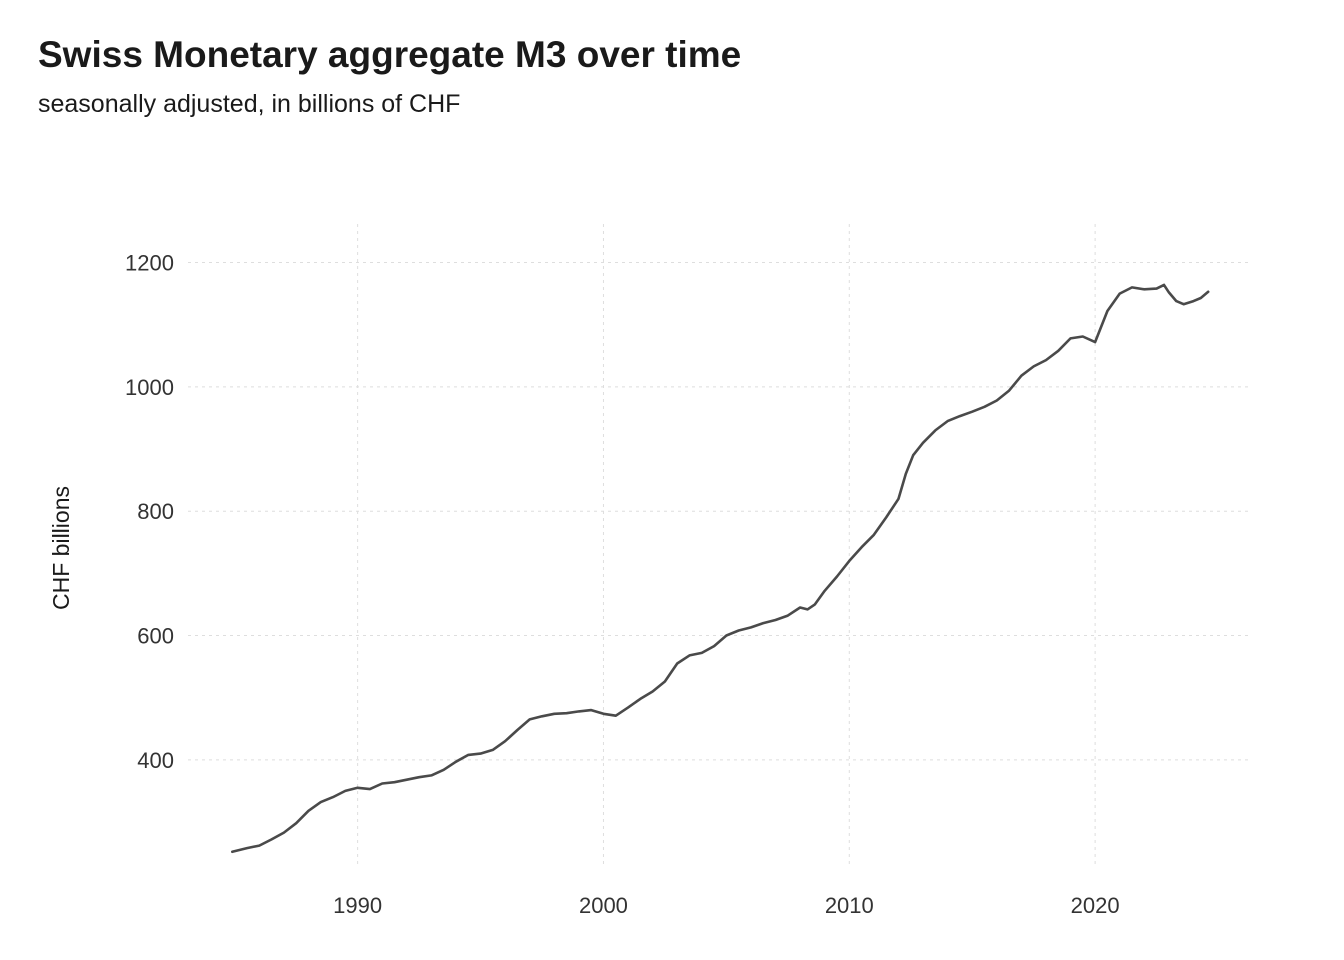  What do you see at coordinates (61, 548) in the screenshot?
I see `y-axis-title: CHF billions` at bounding box center [61, 548].